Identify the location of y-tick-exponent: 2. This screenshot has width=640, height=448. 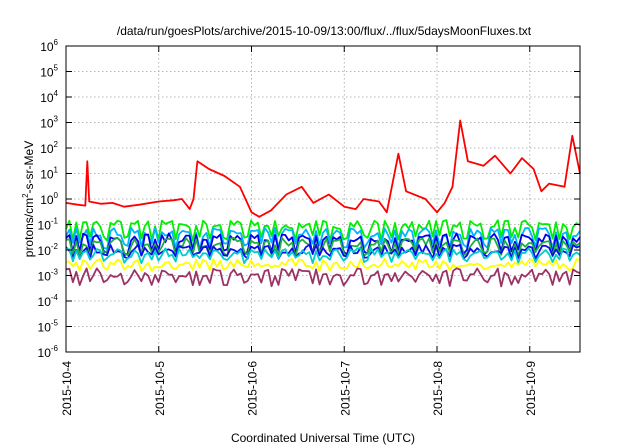
(56, 144).